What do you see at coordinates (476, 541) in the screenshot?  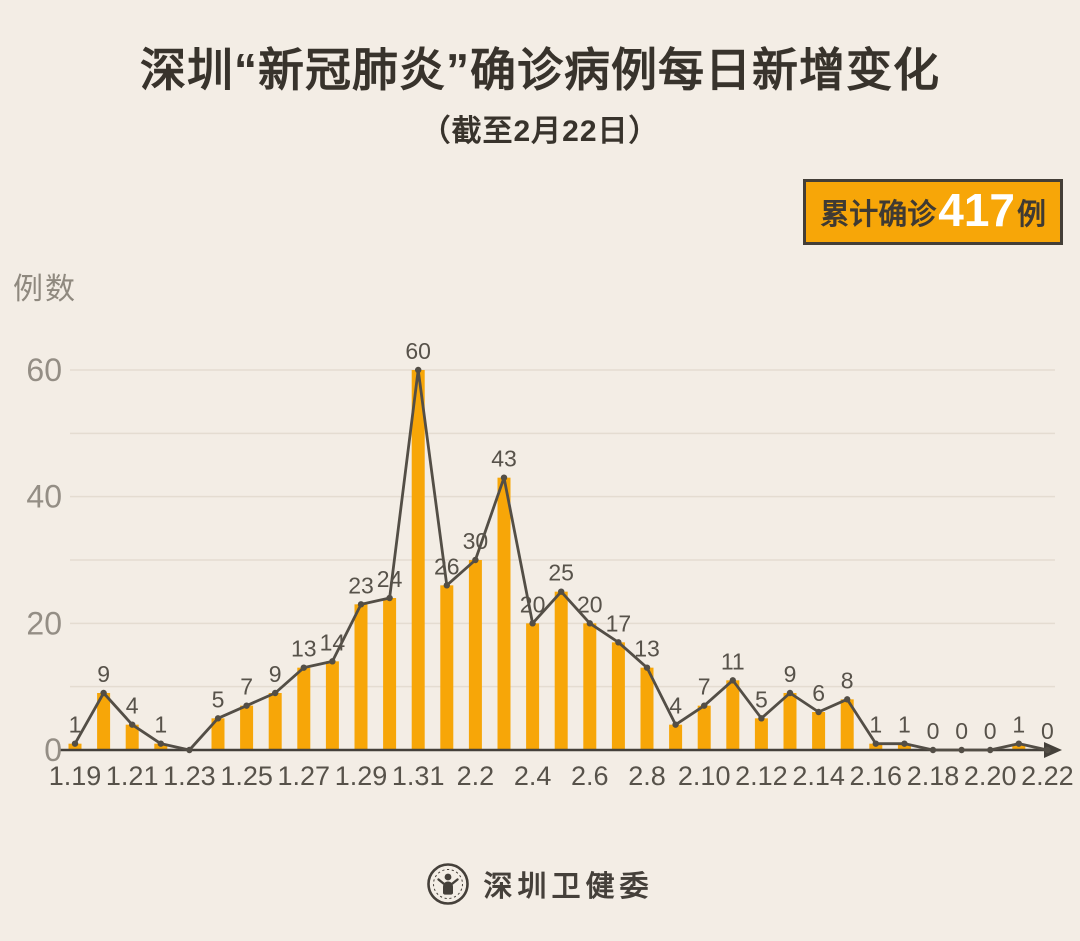 I see `data-label: 30` at bounding box center [476, 541].